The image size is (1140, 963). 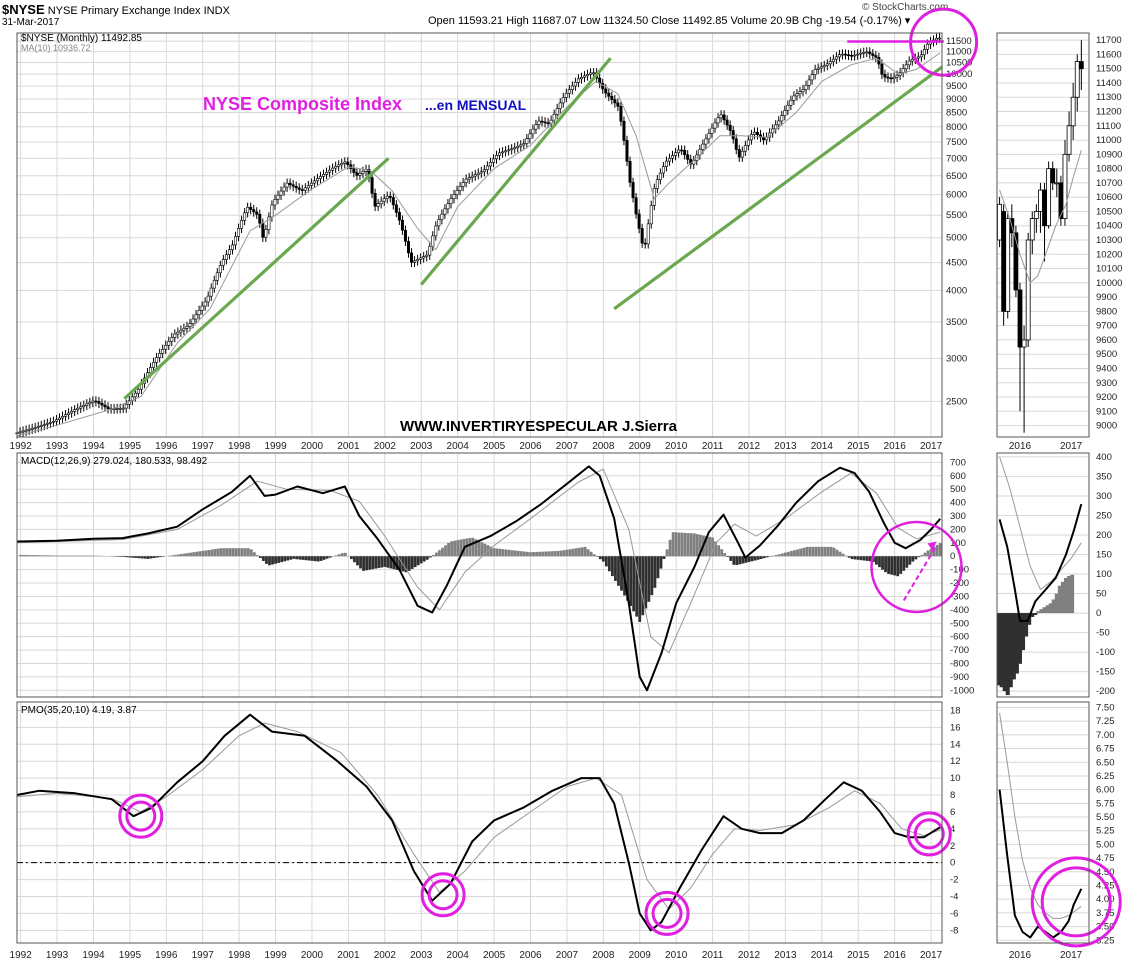 I want to click on zoom-ma-line, so click(x=1040, y=216).